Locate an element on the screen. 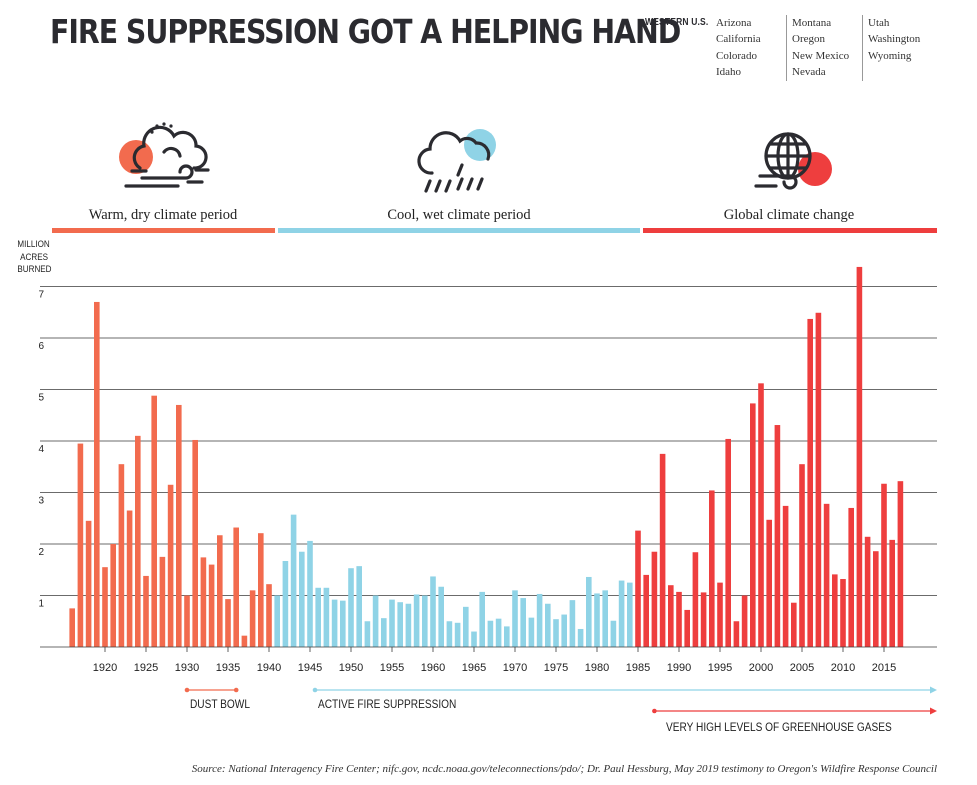 The image size is (977, 785). state-name: Colorado is located at coordinates (736, 55).